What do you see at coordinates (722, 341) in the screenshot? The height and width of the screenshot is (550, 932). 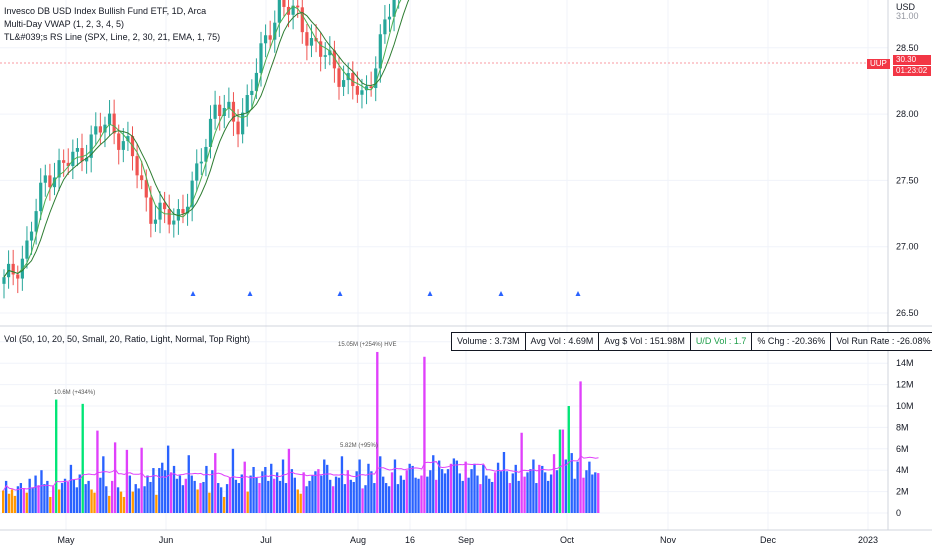 I see `stat-ud-vol: U/D Vol : 1.7` at bounding box center [722, 341].